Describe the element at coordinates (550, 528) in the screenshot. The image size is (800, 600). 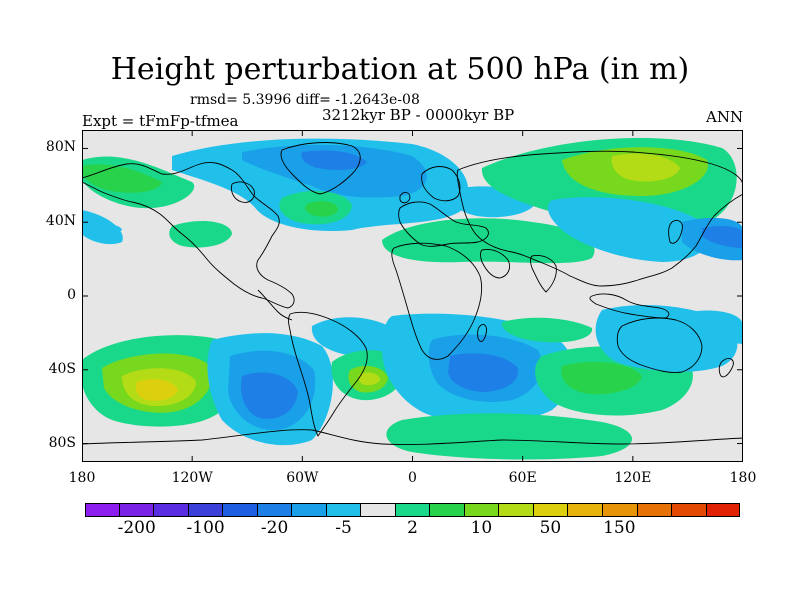
I see `colorbar-label: 50` at that location.